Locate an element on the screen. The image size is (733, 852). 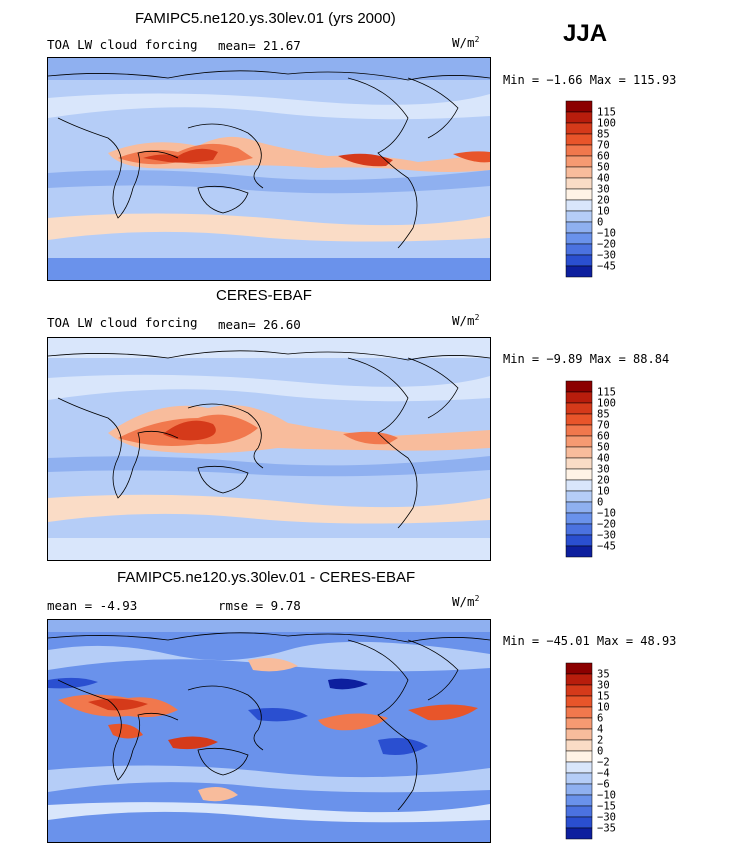
panel-3-rmse: rmse = 9.78 is located at coordinates (259, 605).